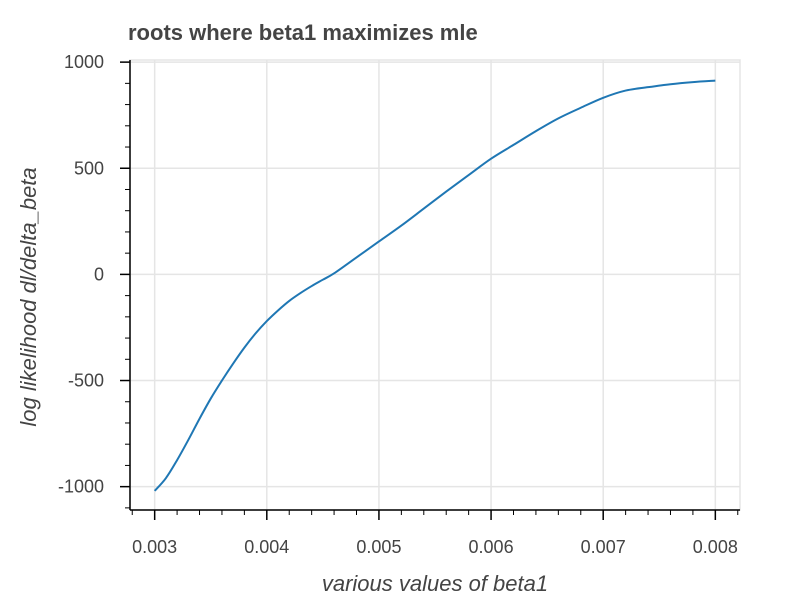 The height and width of the screenshot is (600, 800). I want to click on y-tick-label: -500, so click(86, 381).